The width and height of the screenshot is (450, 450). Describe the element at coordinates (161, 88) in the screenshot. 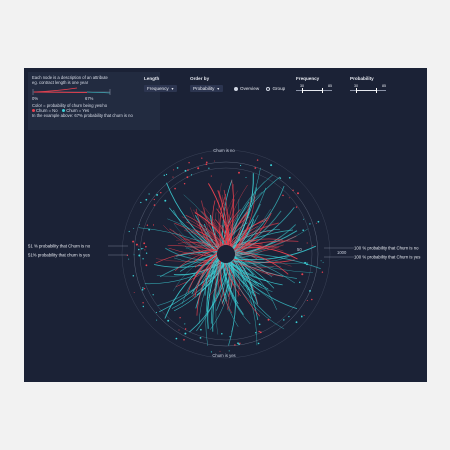

I see `length-dropdown: Frequency ▼` at that location.